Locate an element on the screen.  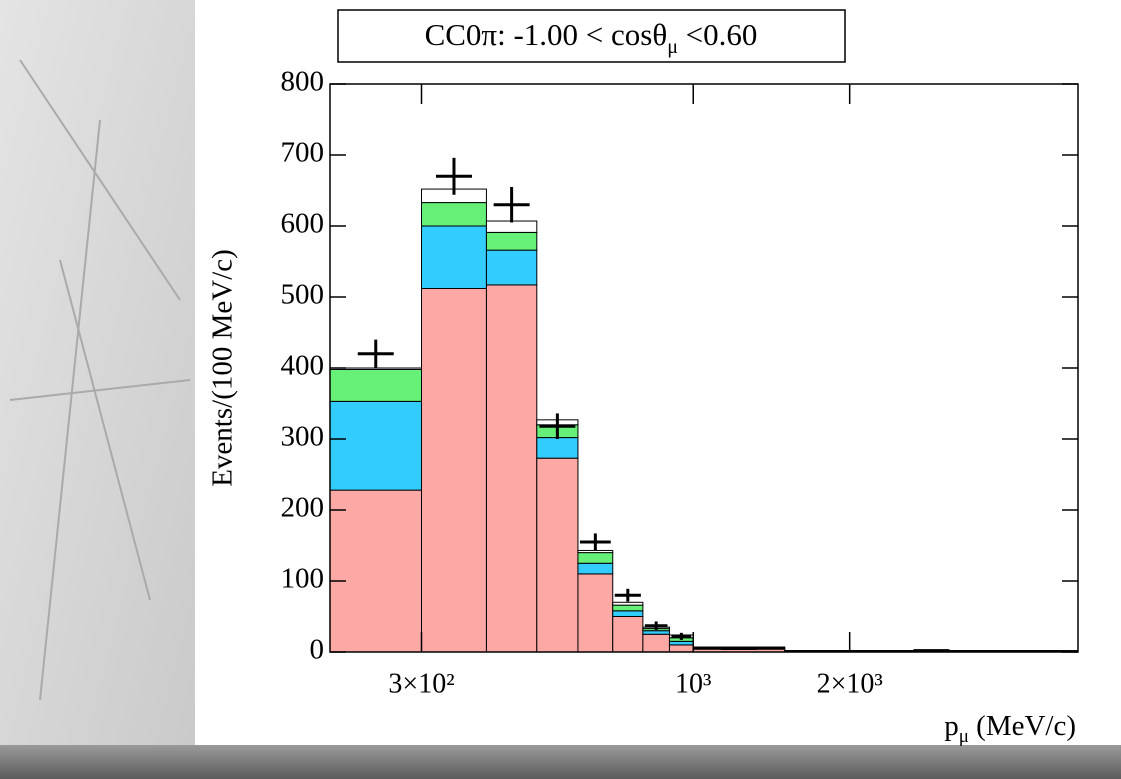
chart-title: CC0π: -1.00 < cosθμ <0.60 is located at coordinates (591, 37).